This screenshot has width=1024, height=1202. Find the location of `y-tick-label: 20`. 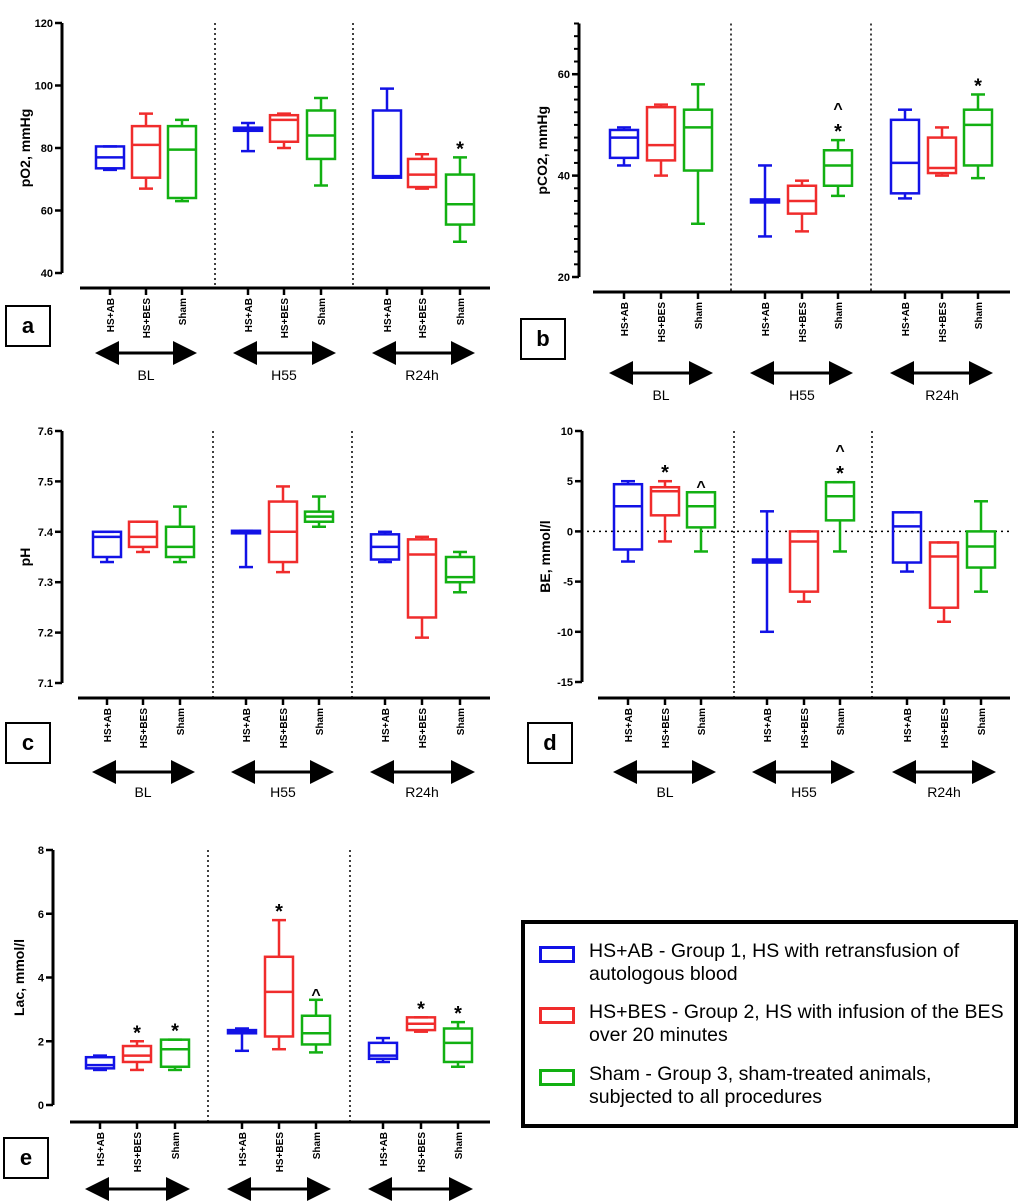

y-tick-label: 20 is located at coordinates (564, 278).